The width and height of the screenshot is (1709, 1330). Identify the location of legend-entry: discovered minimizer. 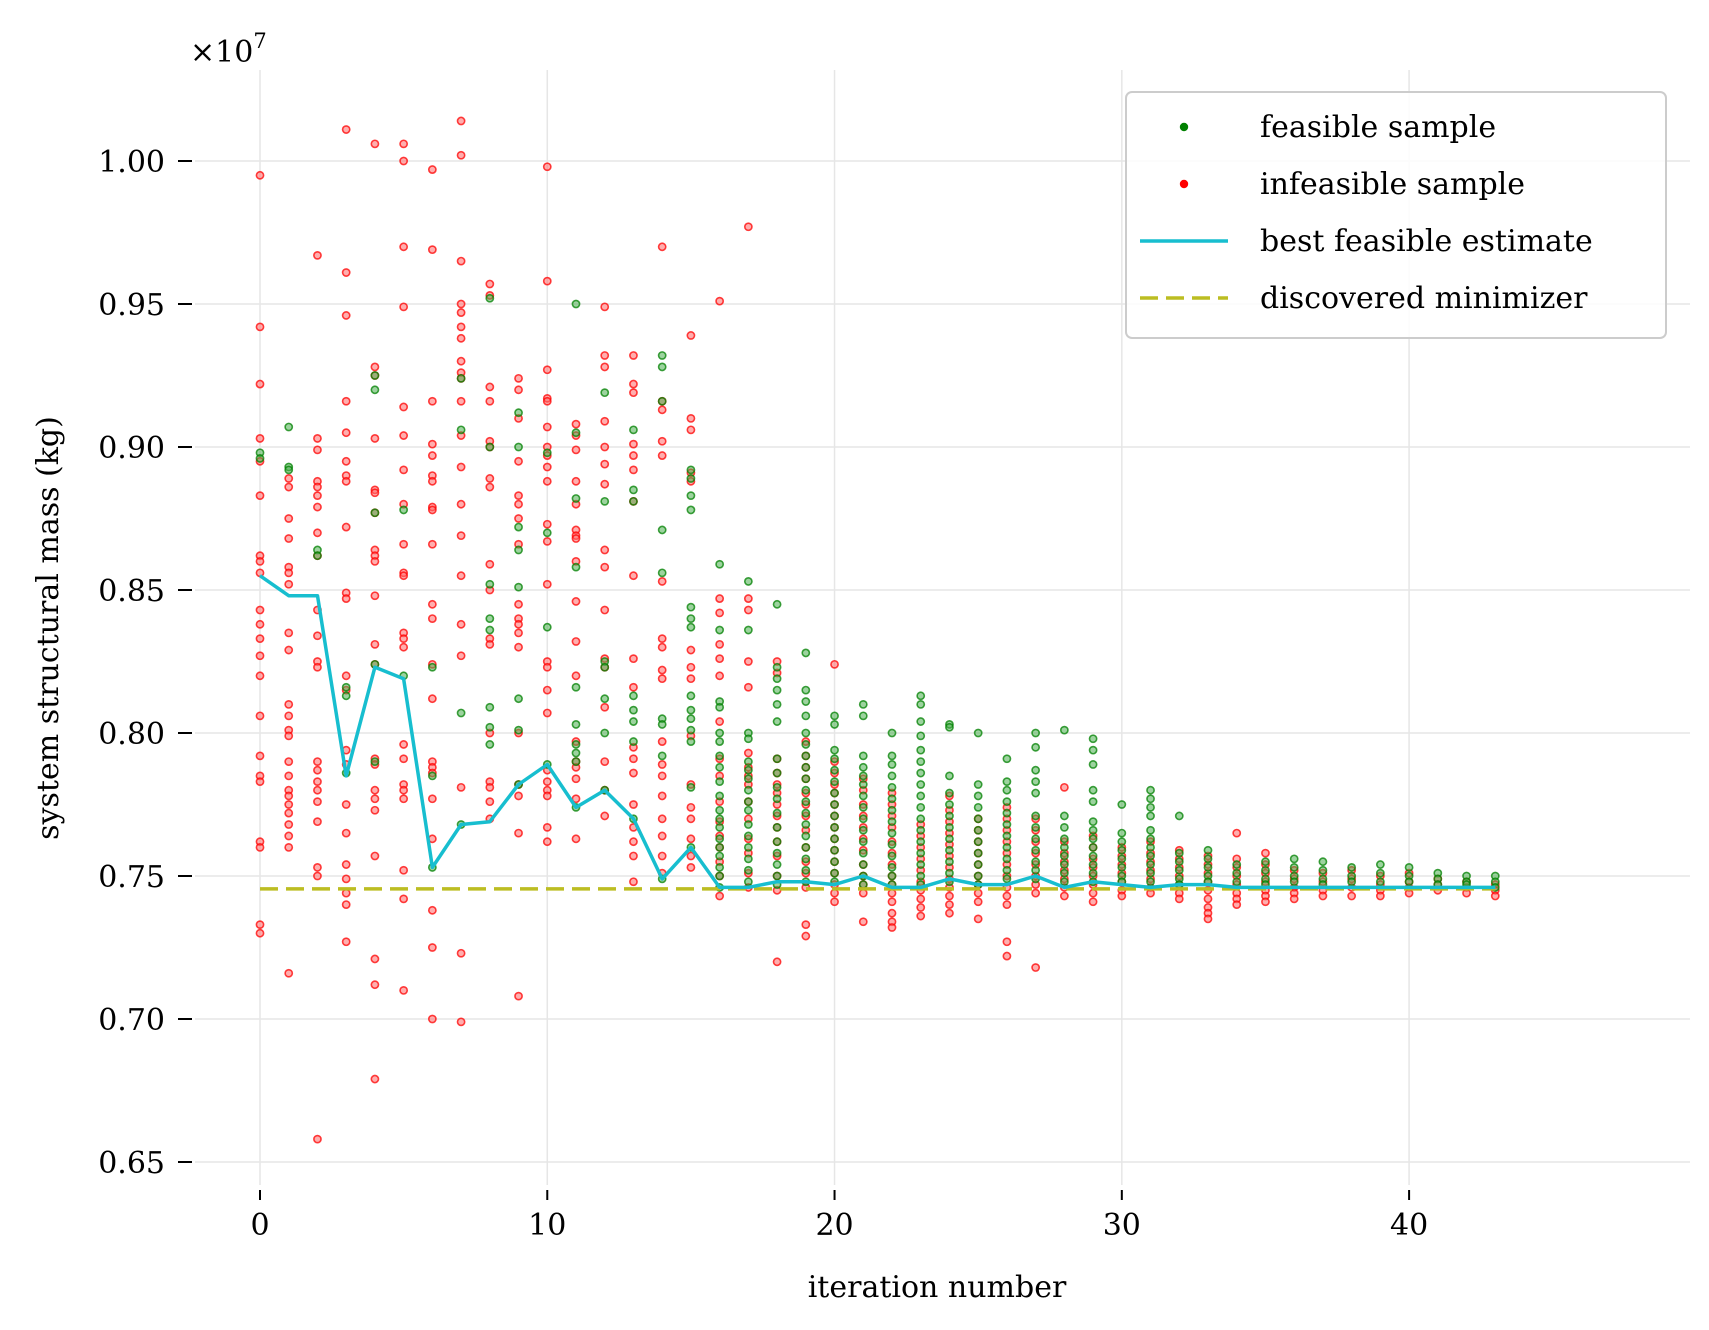
(1364, 298).